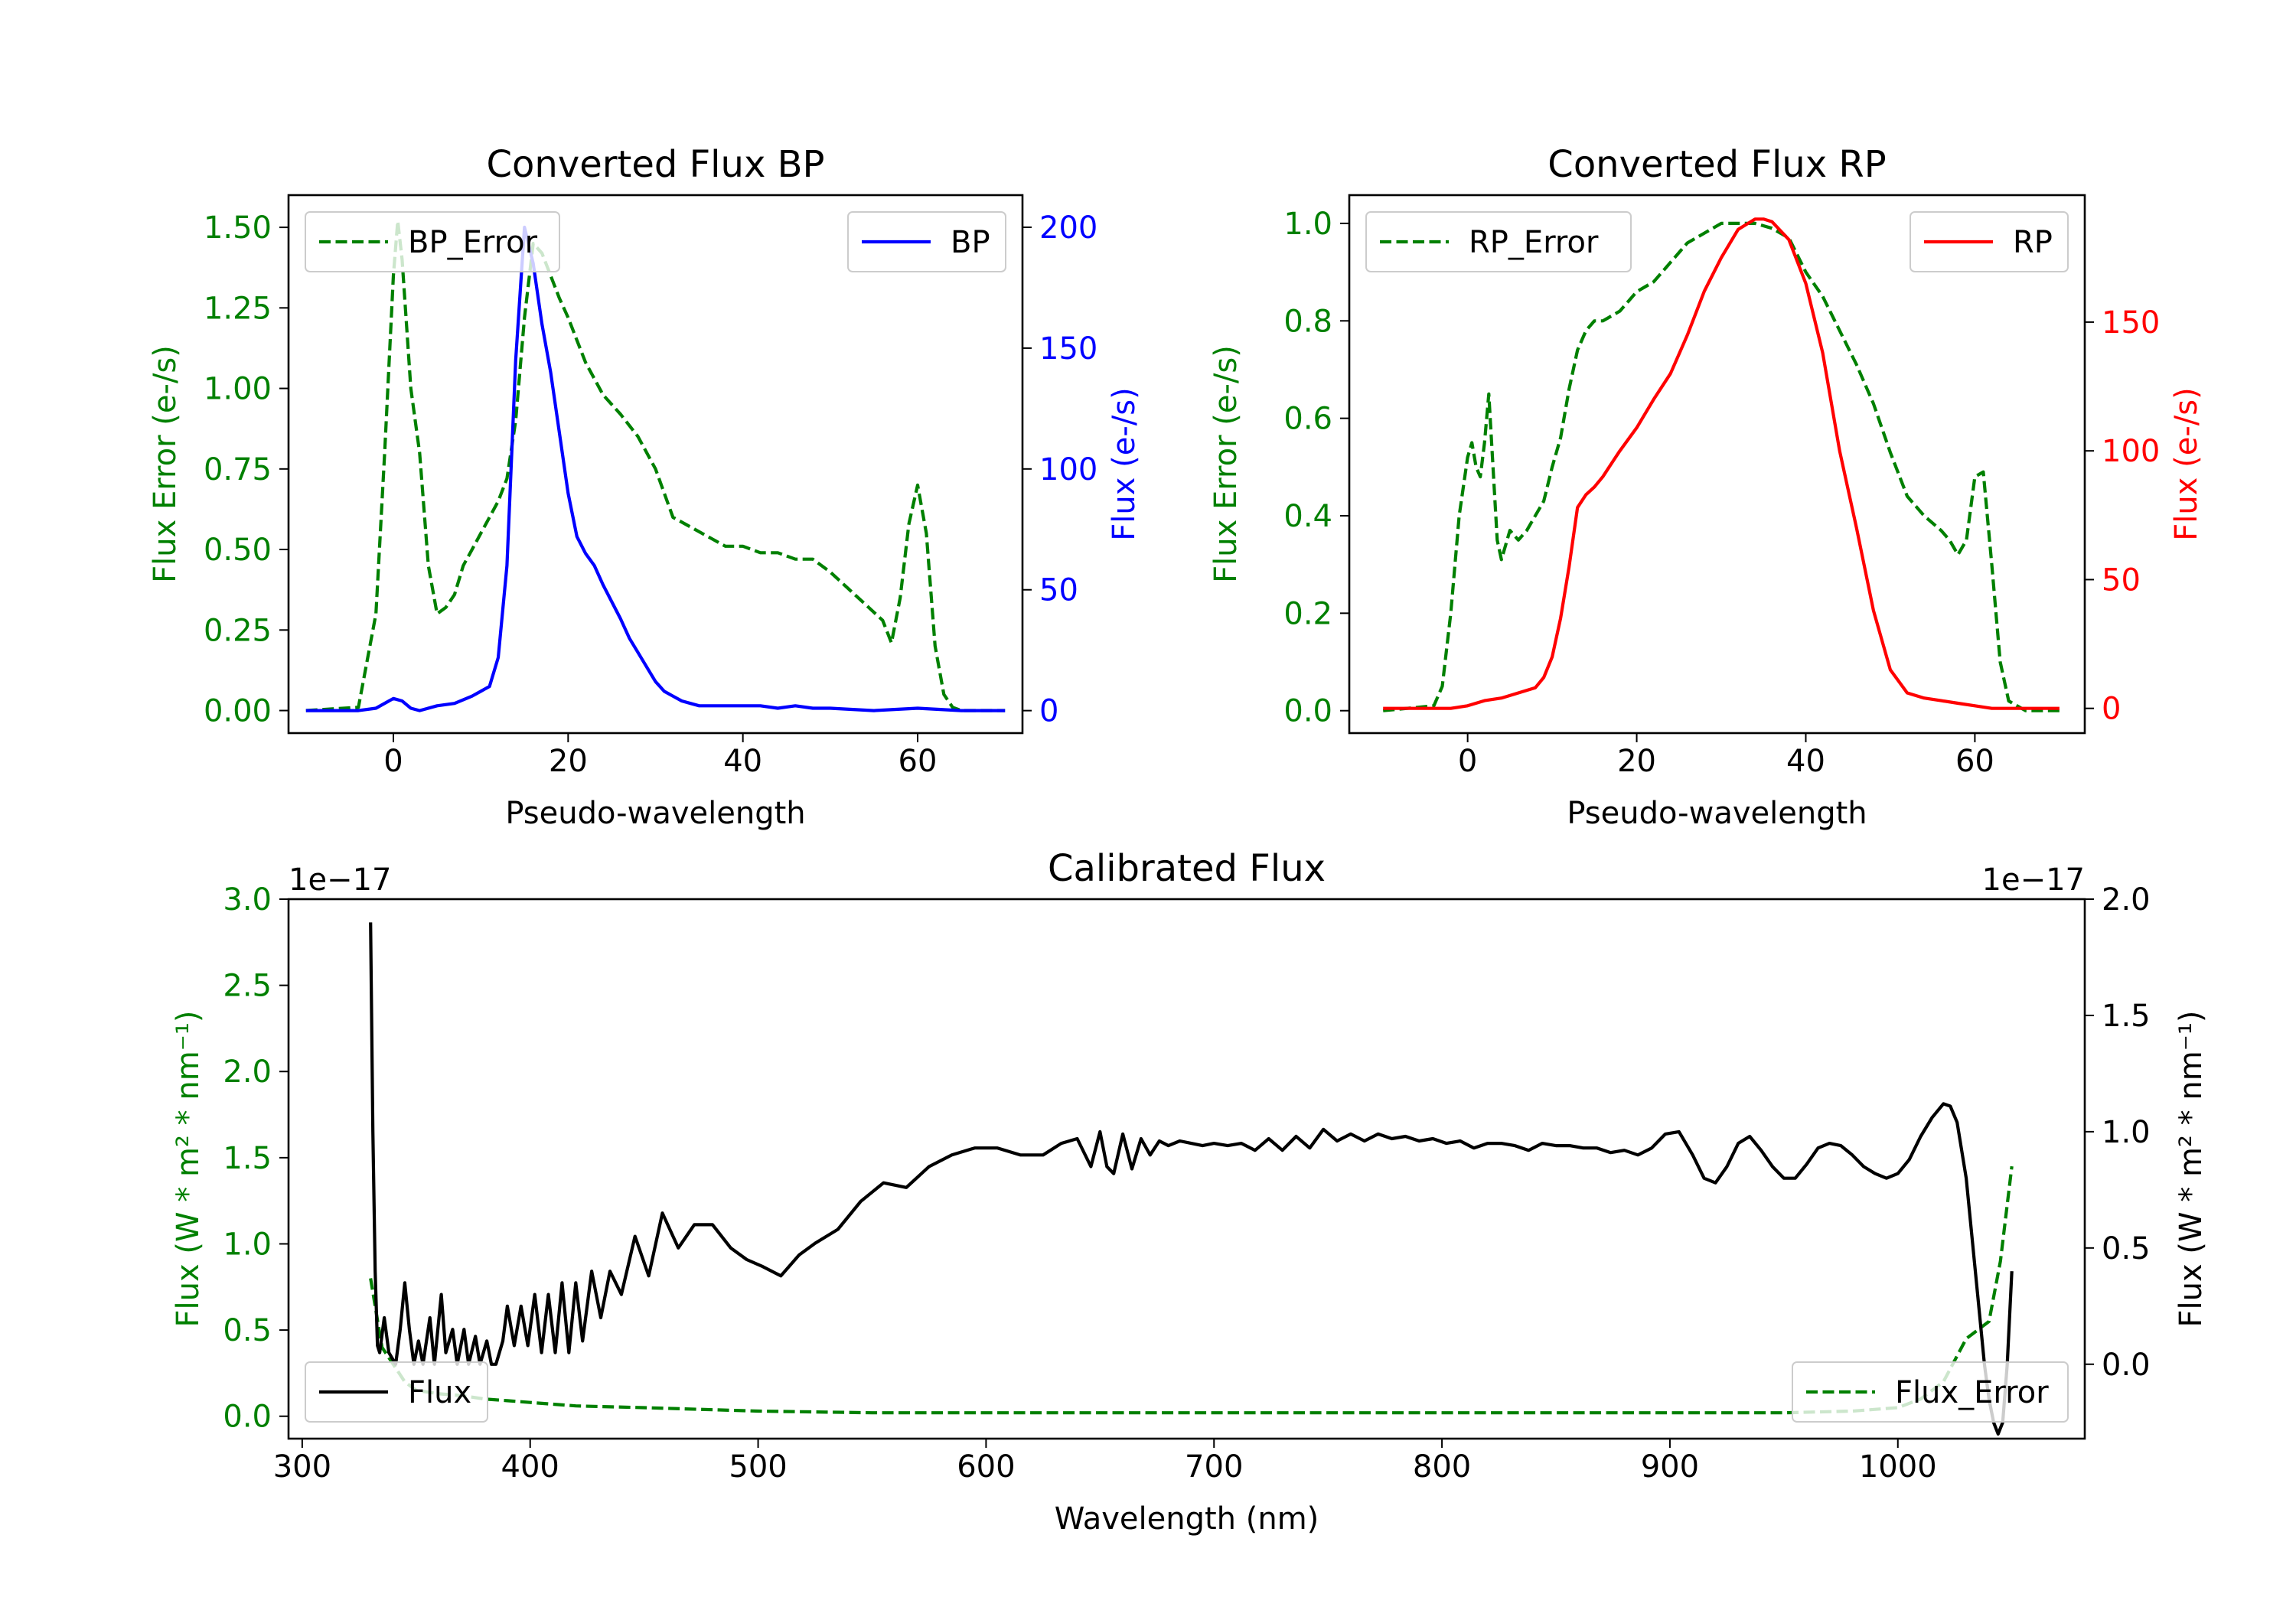 This screenshot has height=1607, width=2296. What do you see at coordinates (1989, 242) in the screenshot?
I see `legend-rp: RP` at bounding box center [1989, 242].